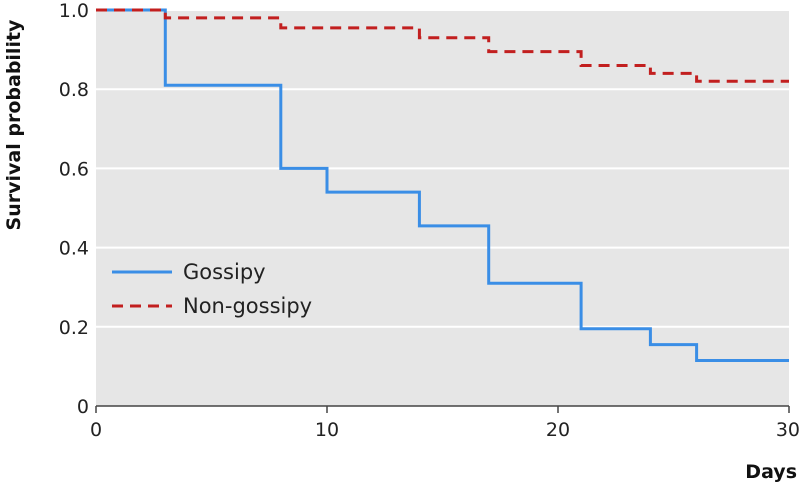  Describe the element at coordinates (788, 430) in the screenshot. I see `x-tick-label: 30` at that location.